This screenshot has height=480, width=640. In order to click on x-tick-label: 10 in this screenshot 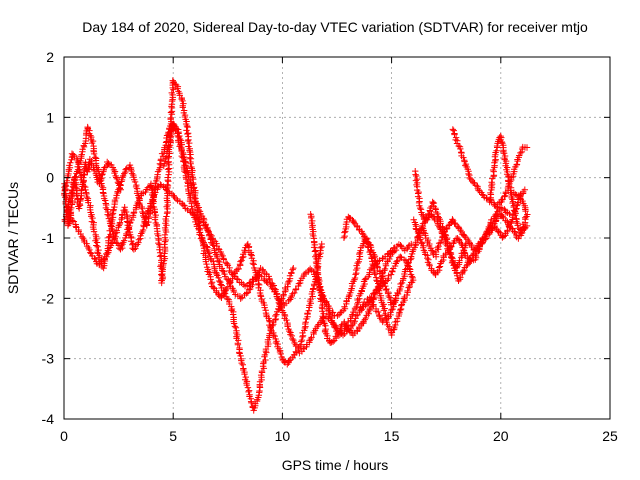, I will do `click(283, 436)`.